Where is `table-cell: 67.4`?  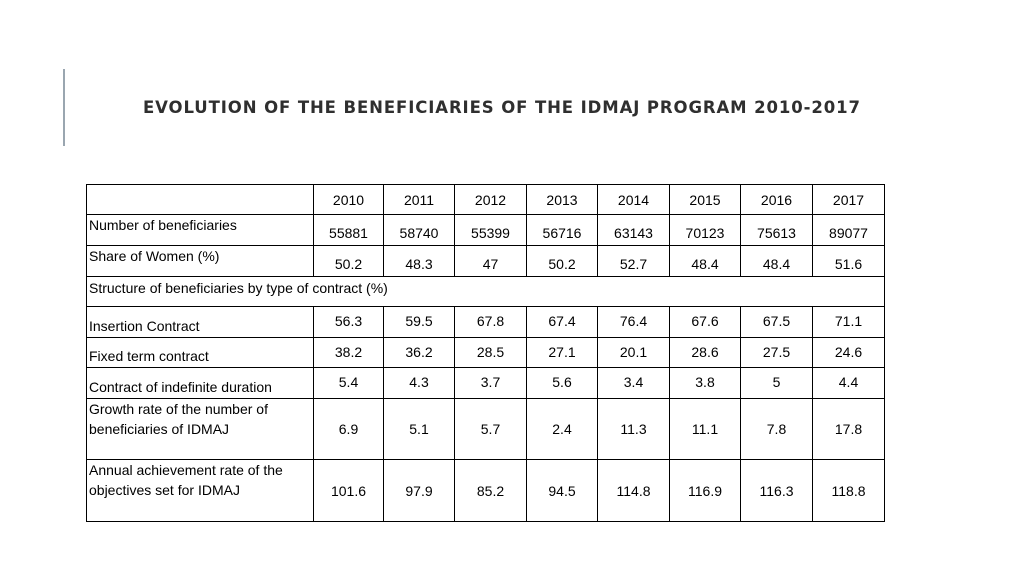
table-cell: 67.4 is located at coordinates (562, 322).